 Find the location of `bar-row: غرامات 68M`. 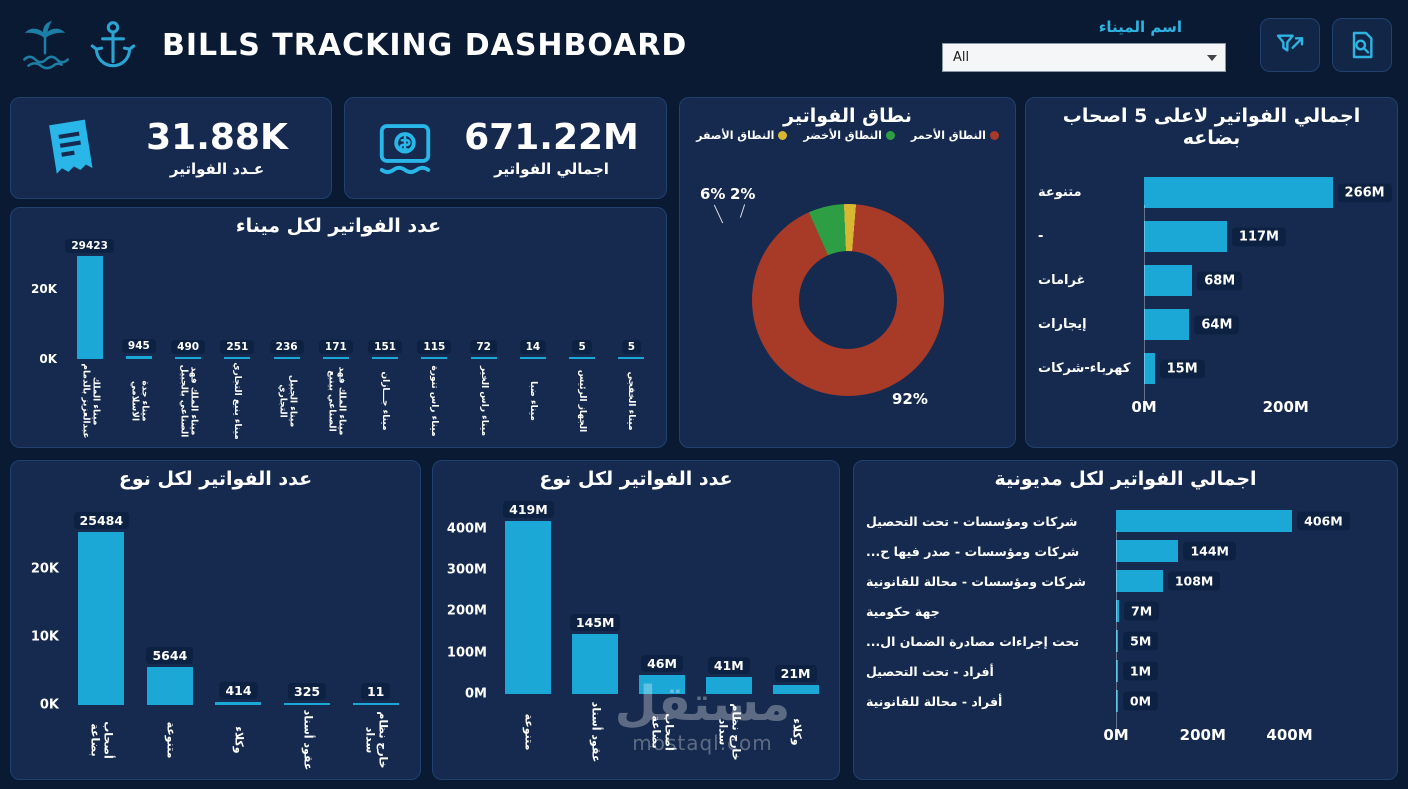

bar-row: غرامات 68M is located at coordinates (1211, 280).